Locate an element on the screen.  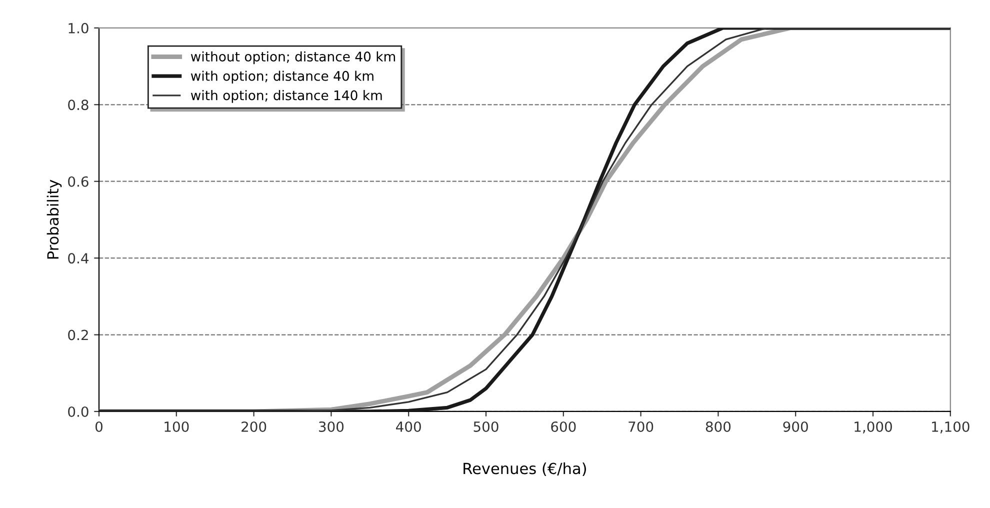
legend-label: with option; distance 40 km is located at coordinates (282, 77).